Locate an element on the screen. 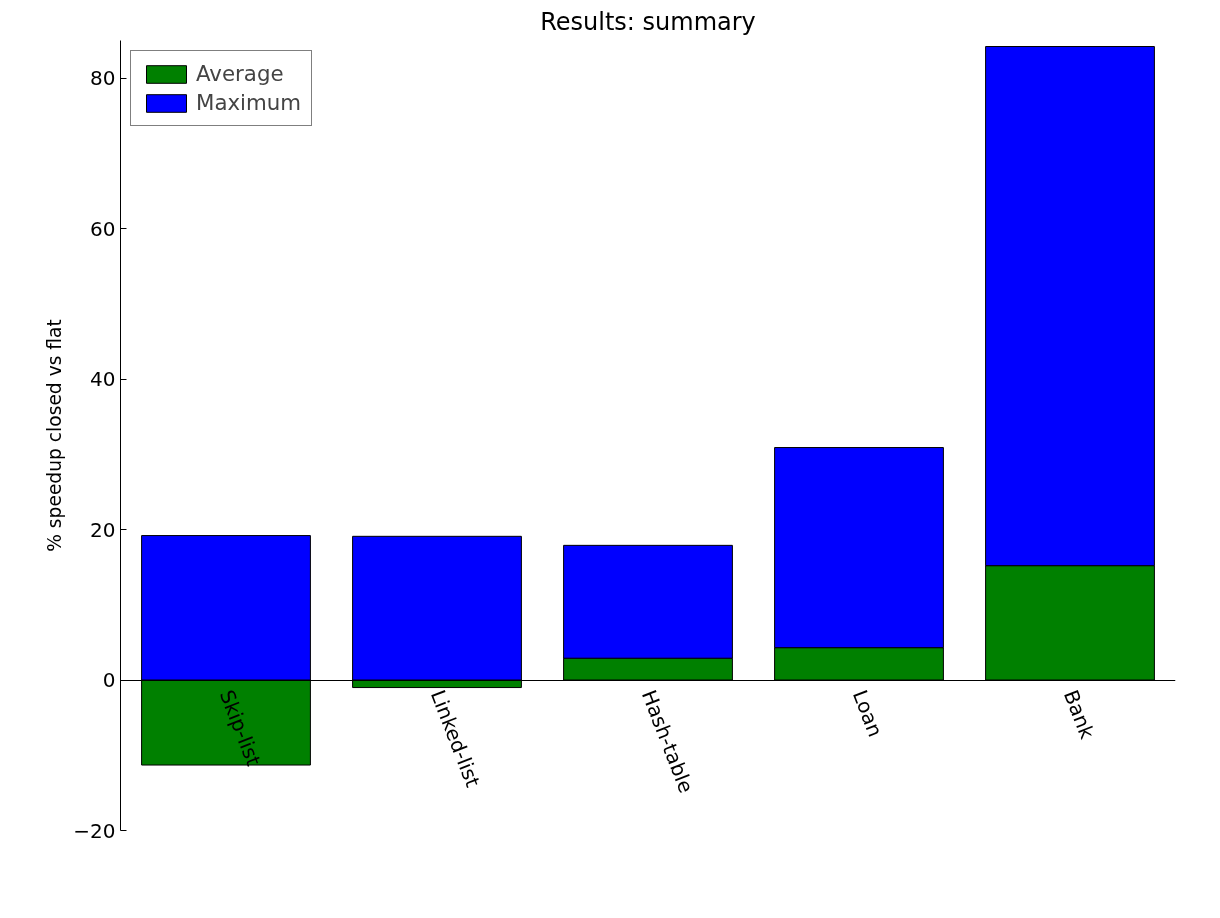 The width and height of the screenshot is (1220, 918). y-axis-title: % speedup closed vs flat is located at coordinates (55, 435).